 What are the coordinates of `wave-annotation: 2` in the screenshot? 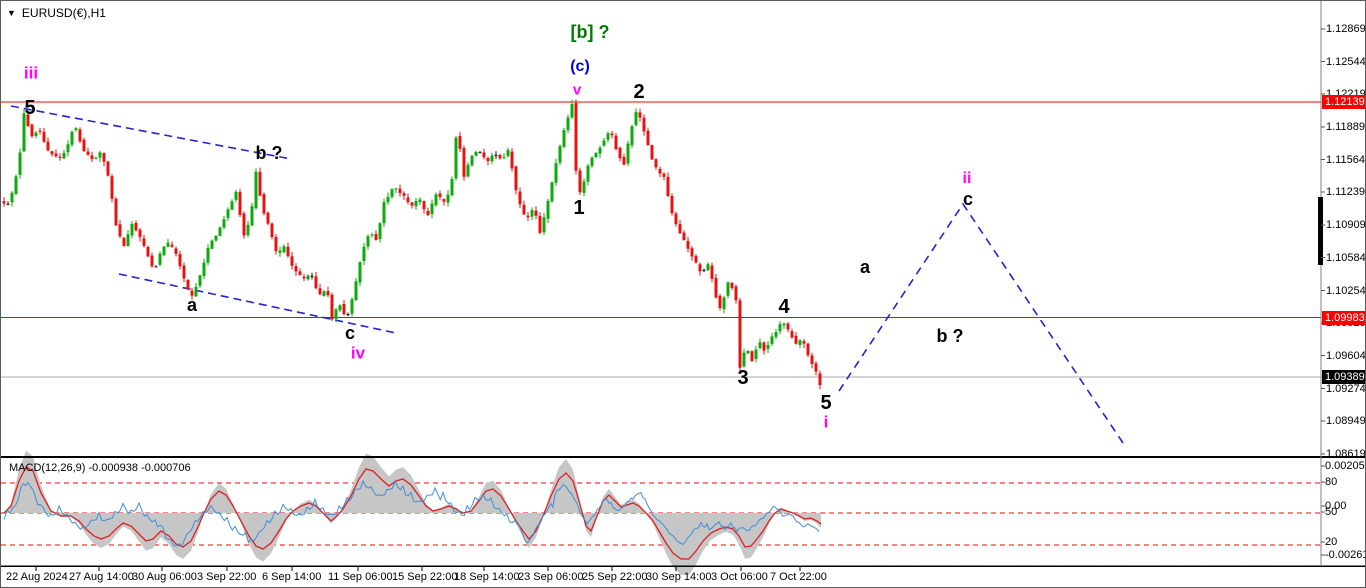 It's located at (639, 92).